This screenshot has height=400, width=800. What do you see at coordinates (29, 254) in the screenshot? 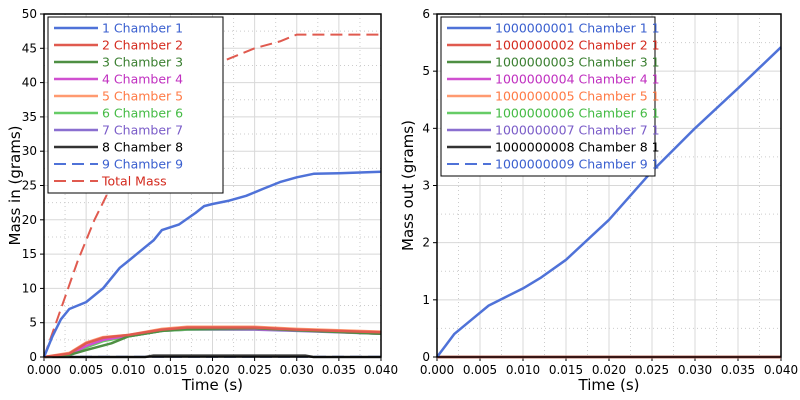
I see `y-tick-label: 15` at bounding box center [29, 254].